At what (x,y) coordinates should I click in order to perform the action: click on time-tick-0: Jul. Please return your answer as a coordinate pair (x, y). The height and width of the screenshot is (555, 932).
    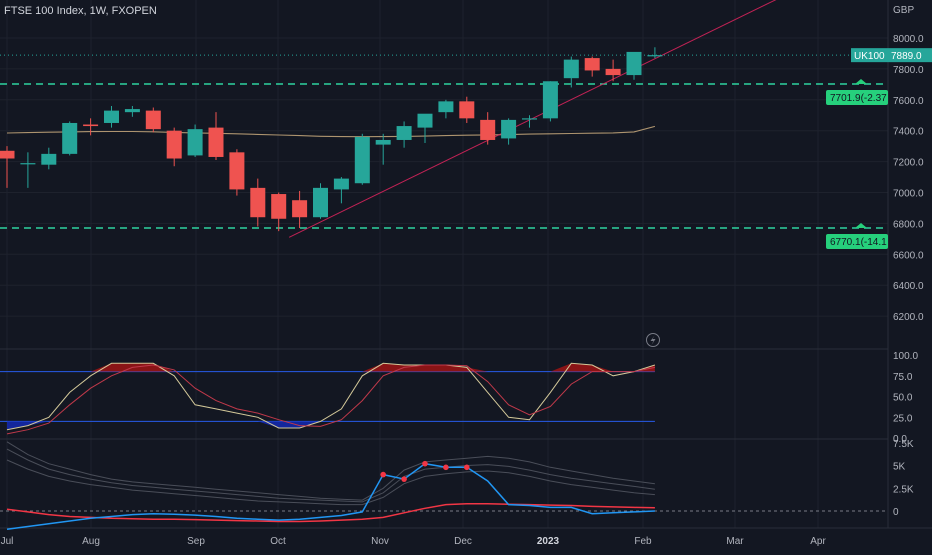
    Looking at the image, I should click on (7, 541).